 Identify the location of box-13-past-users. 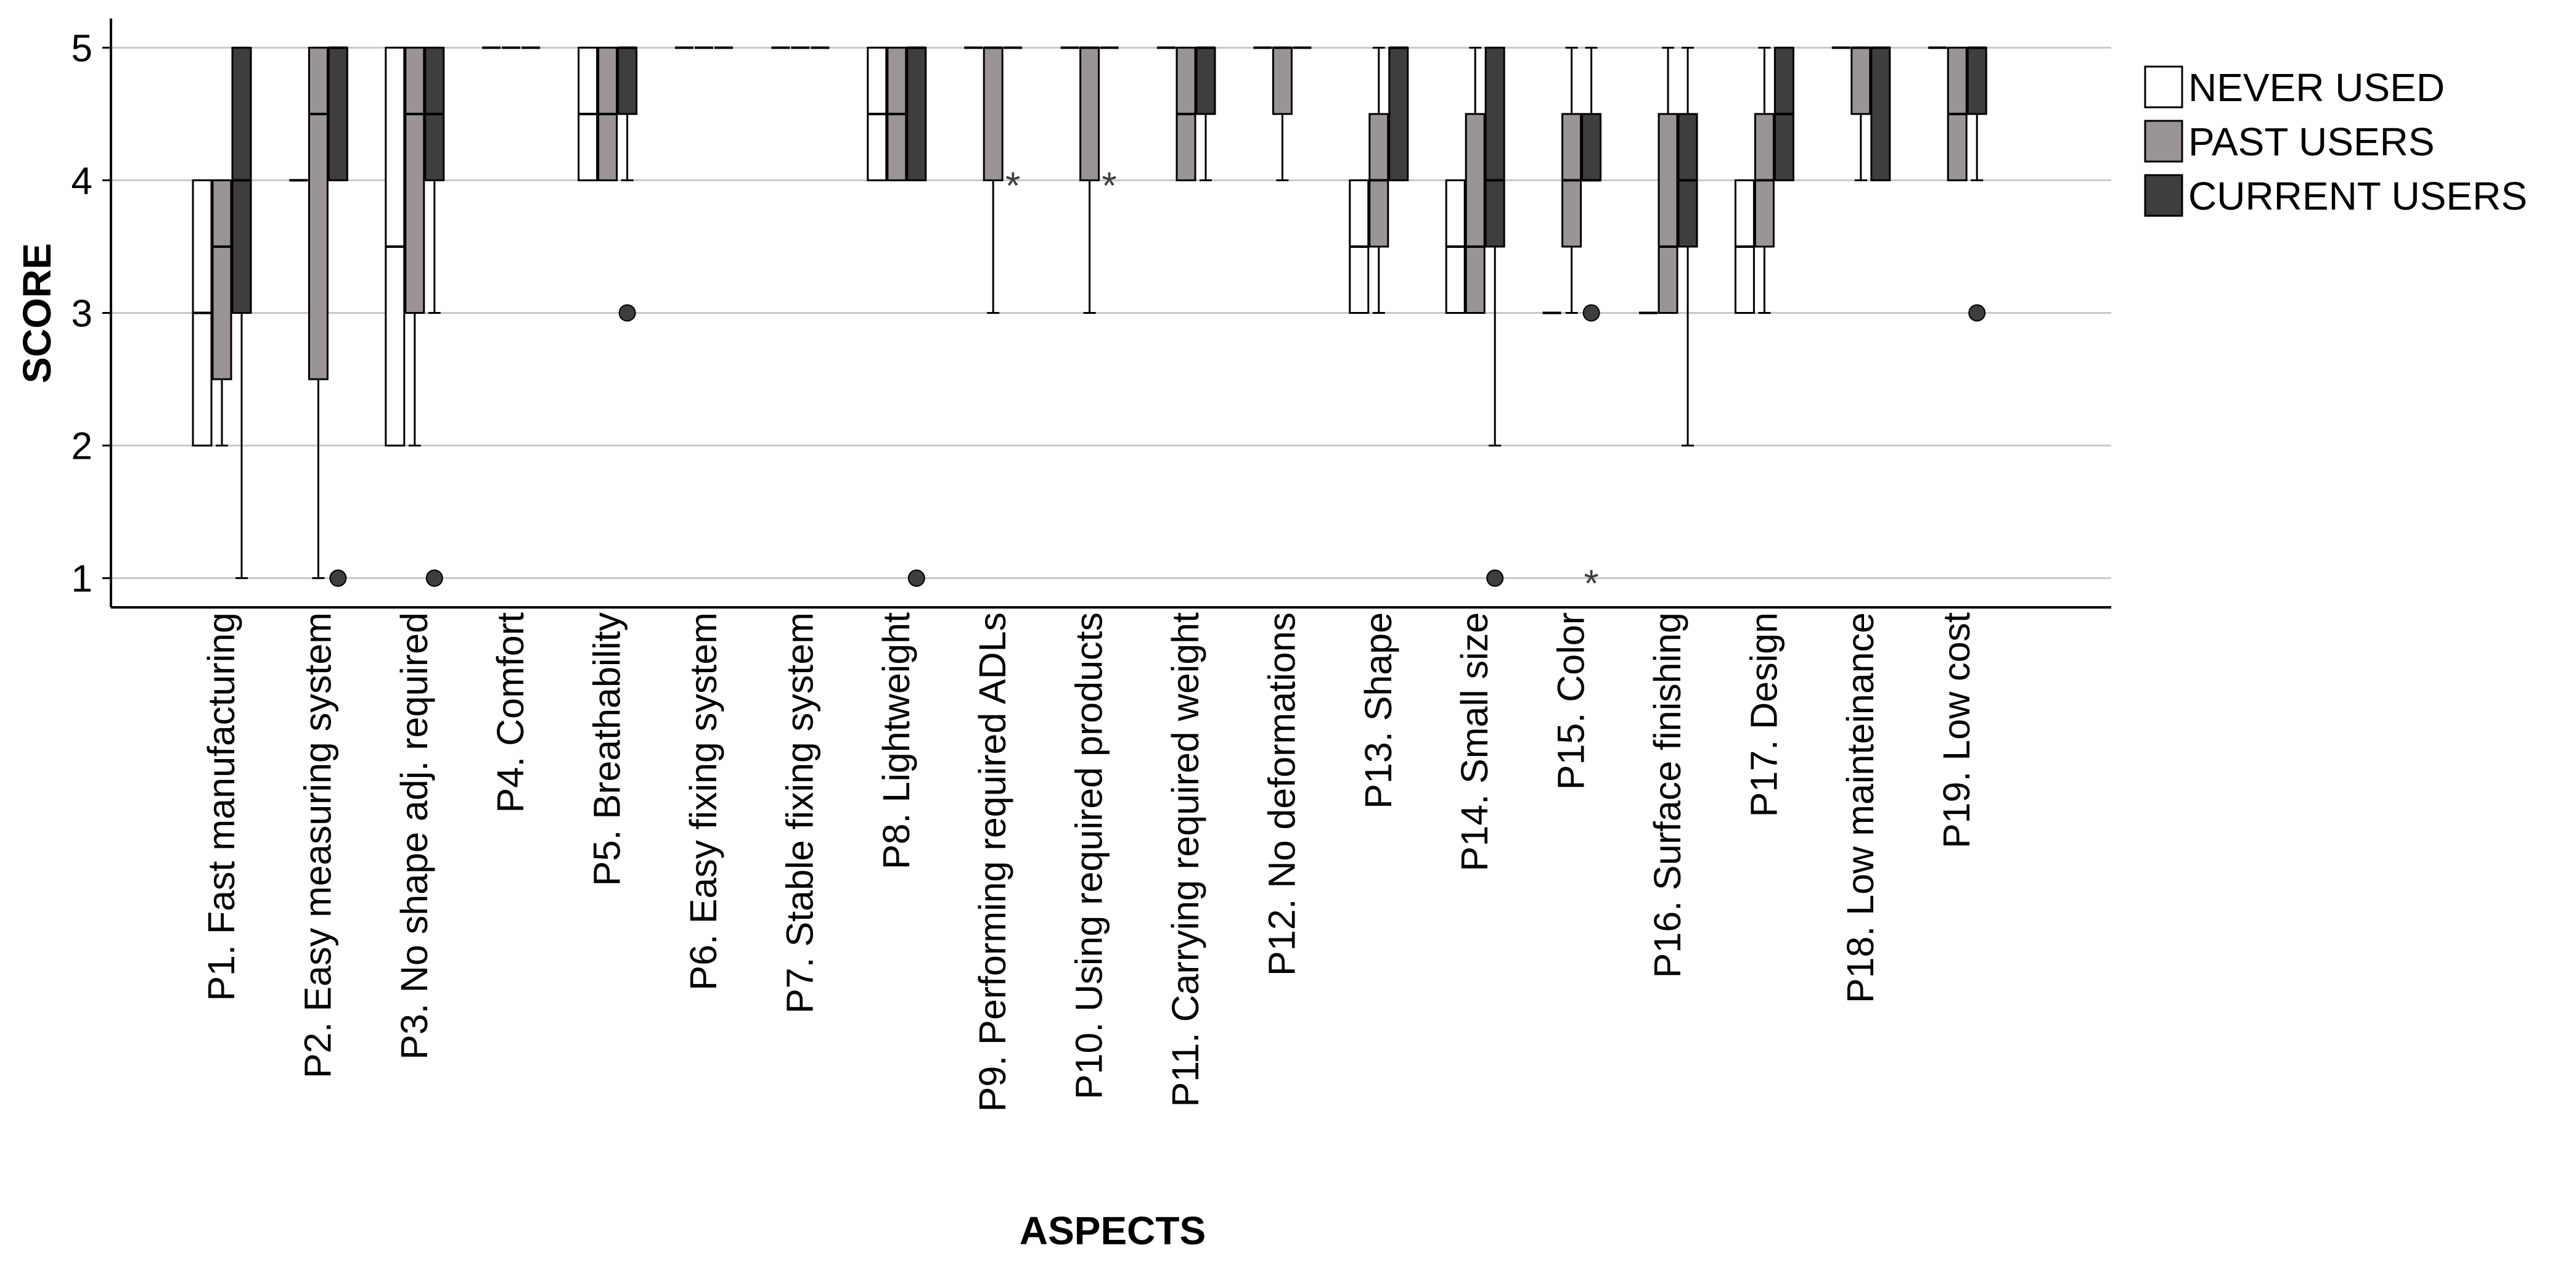
(1378, 180).